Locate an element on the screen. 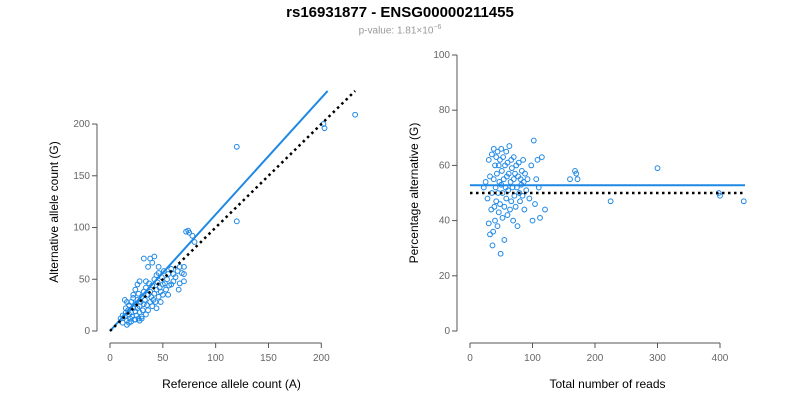 The image size is (800, 400). y-axis-title: Percentage alternative (G) is located at coordinates (414, 193).